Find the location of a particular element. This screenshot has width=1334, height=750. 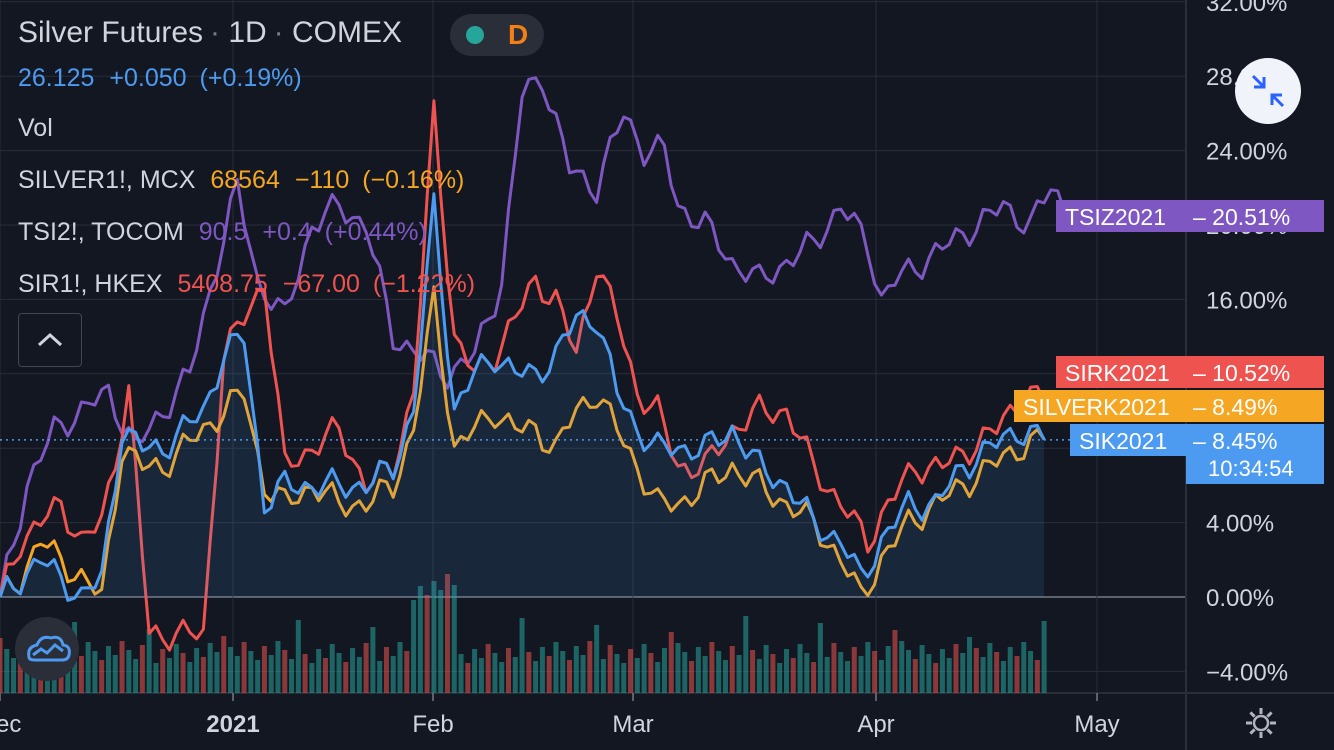

series-value-label: – 20.51% is located at coordinates (1241, 217).